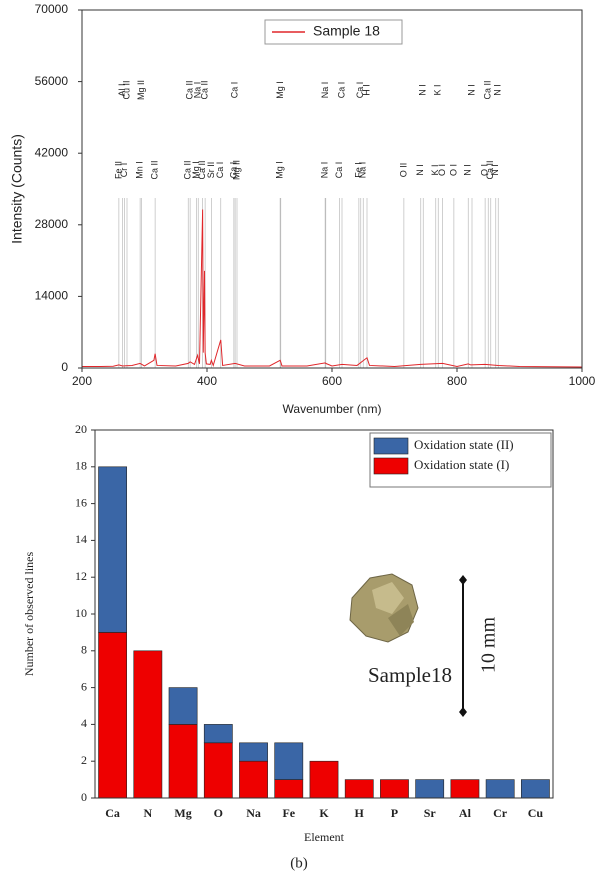 This screenshot has height=878, width=599. What do you see at coordinates (366, 90) in the screenshot?
I see `annotation-label: H I` at bounding box center [366, 90].